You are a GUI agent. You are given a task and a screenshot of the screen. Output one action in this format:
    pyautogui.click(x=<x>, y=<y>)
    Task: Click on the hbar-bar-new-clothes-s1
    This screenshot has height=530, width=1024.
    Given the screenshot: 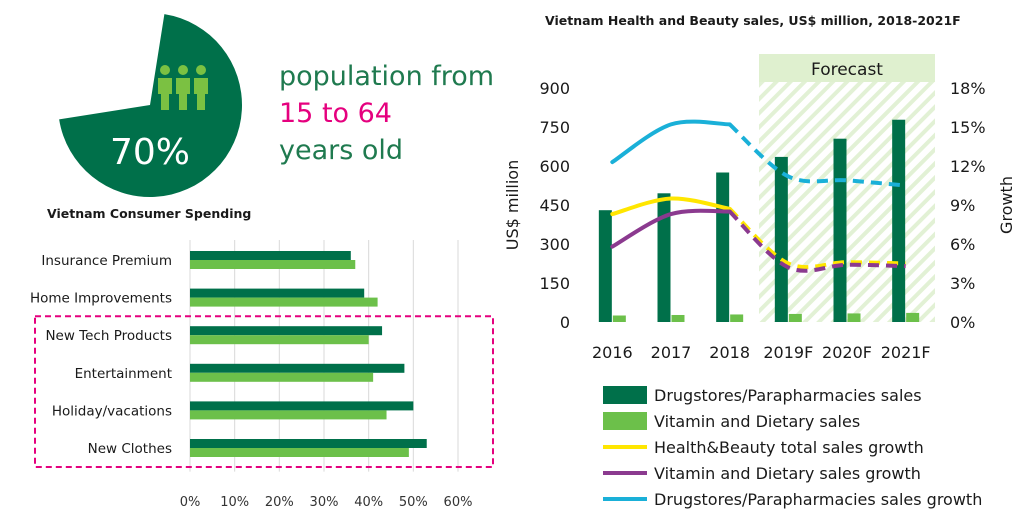 What is the action you would take?
    pyautogui.click(x=308, y=443)
    